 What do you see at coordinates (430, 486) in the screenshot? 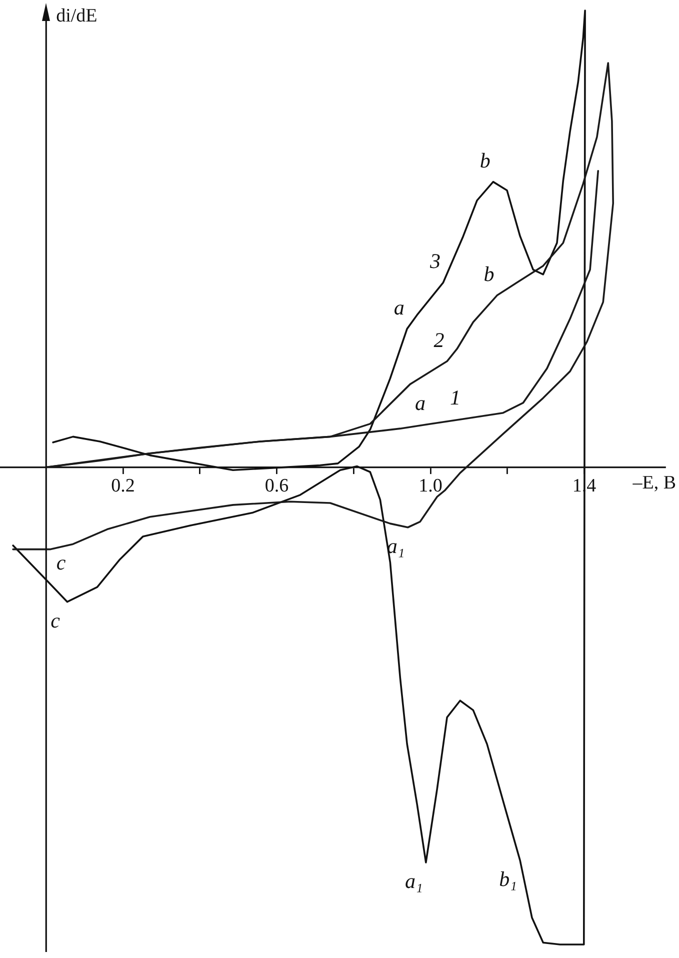
I see `x-tick-label: 1.0` at bounding box center [430, 486].